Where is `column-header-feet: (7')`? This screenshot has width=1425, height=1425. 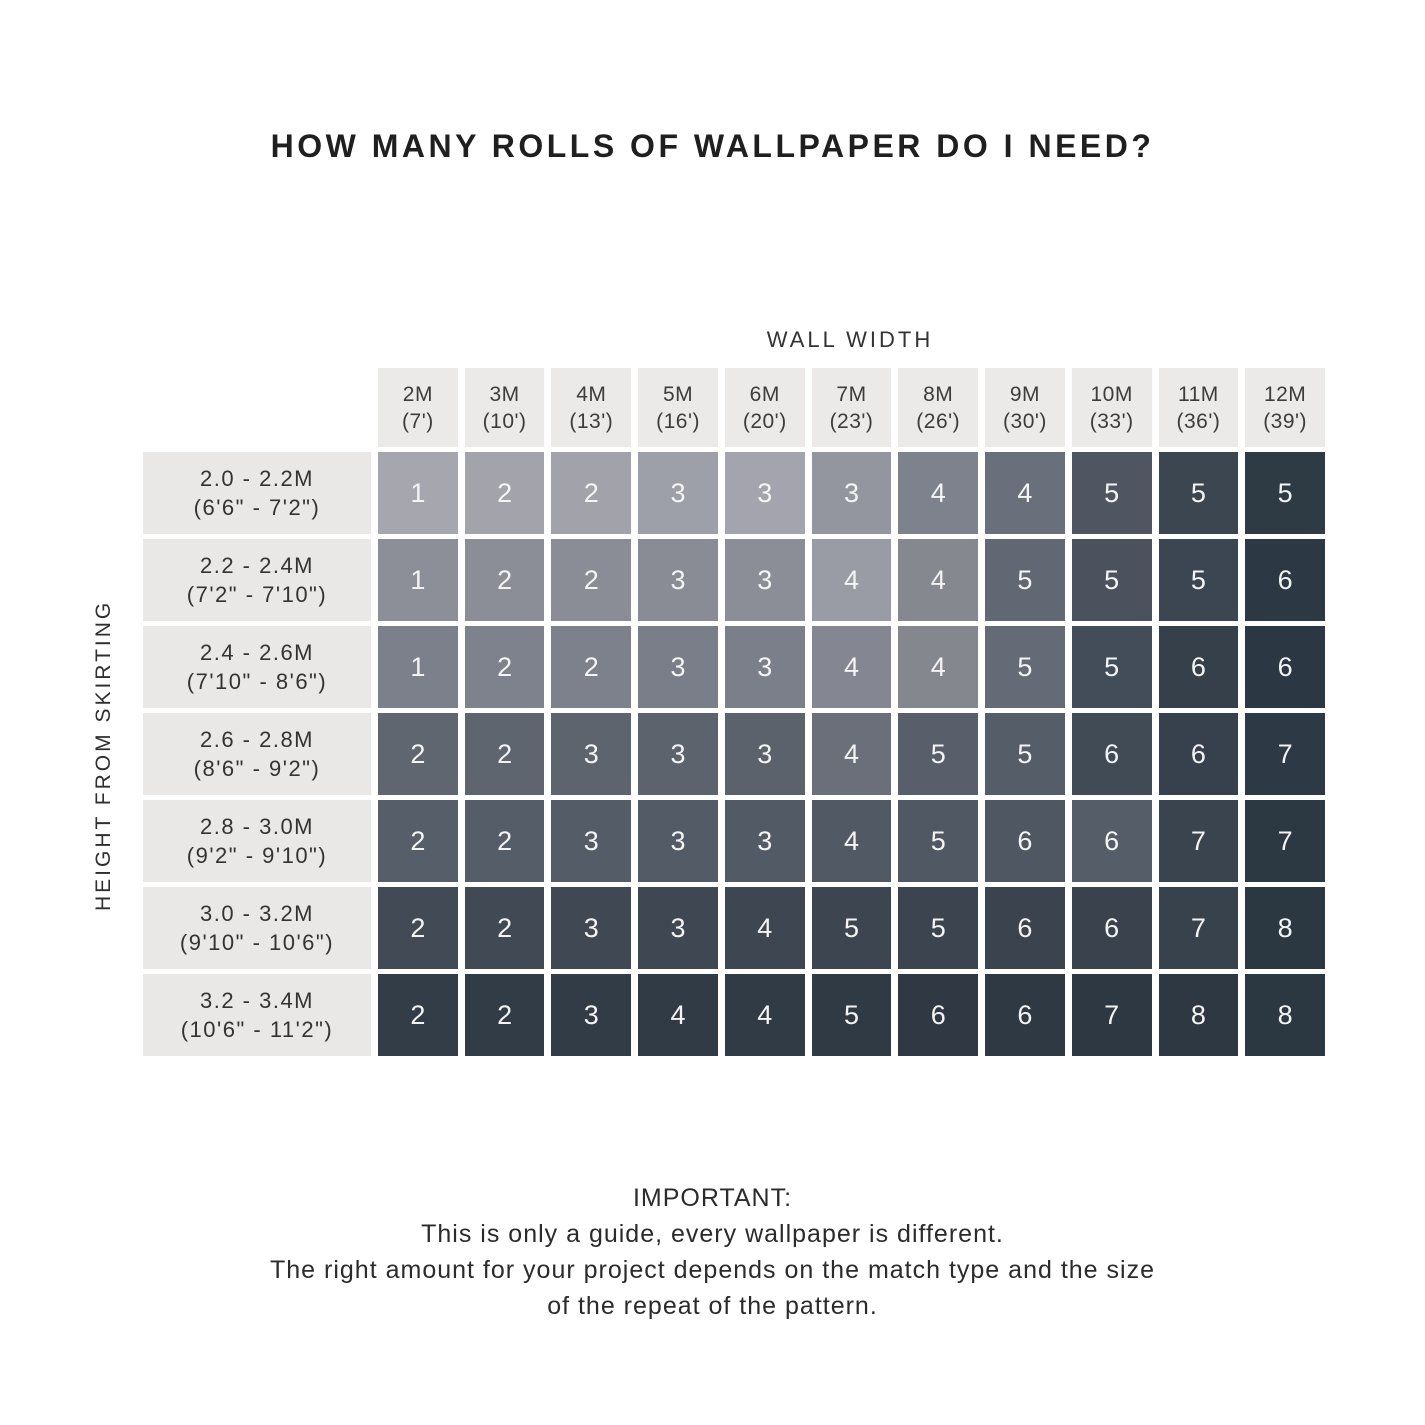 column-header-feet: (7') is located at coordinates (418, 421).